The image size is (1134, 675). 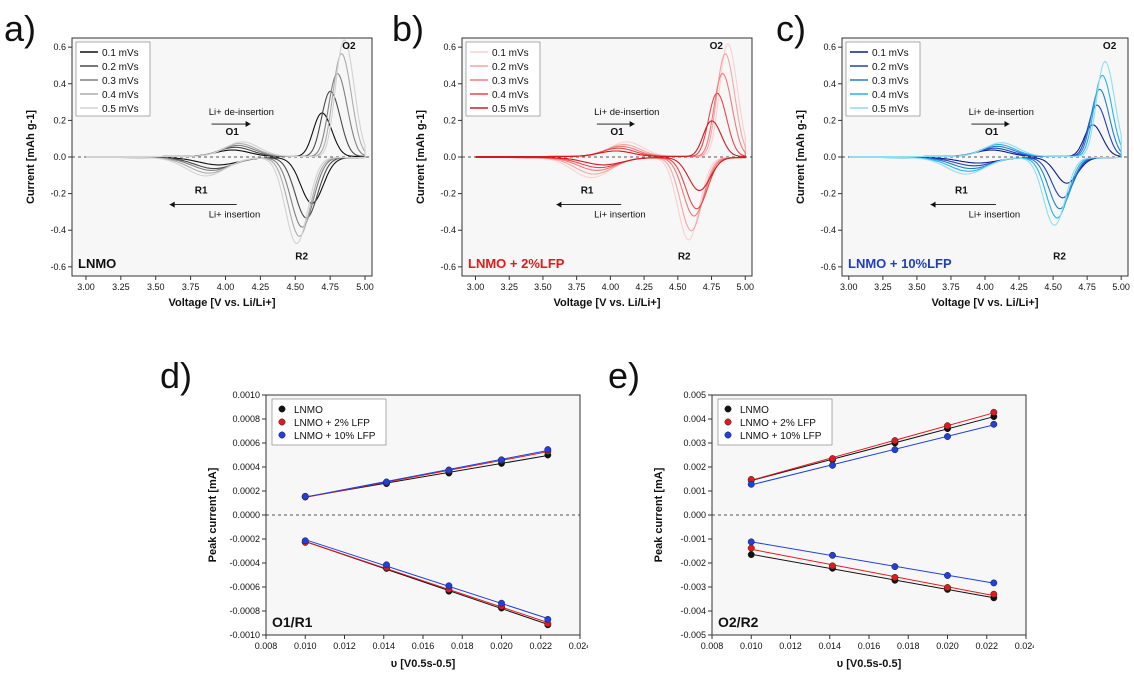 I want to click on x-tick-label: 0.020, so click(x=501, y=646).